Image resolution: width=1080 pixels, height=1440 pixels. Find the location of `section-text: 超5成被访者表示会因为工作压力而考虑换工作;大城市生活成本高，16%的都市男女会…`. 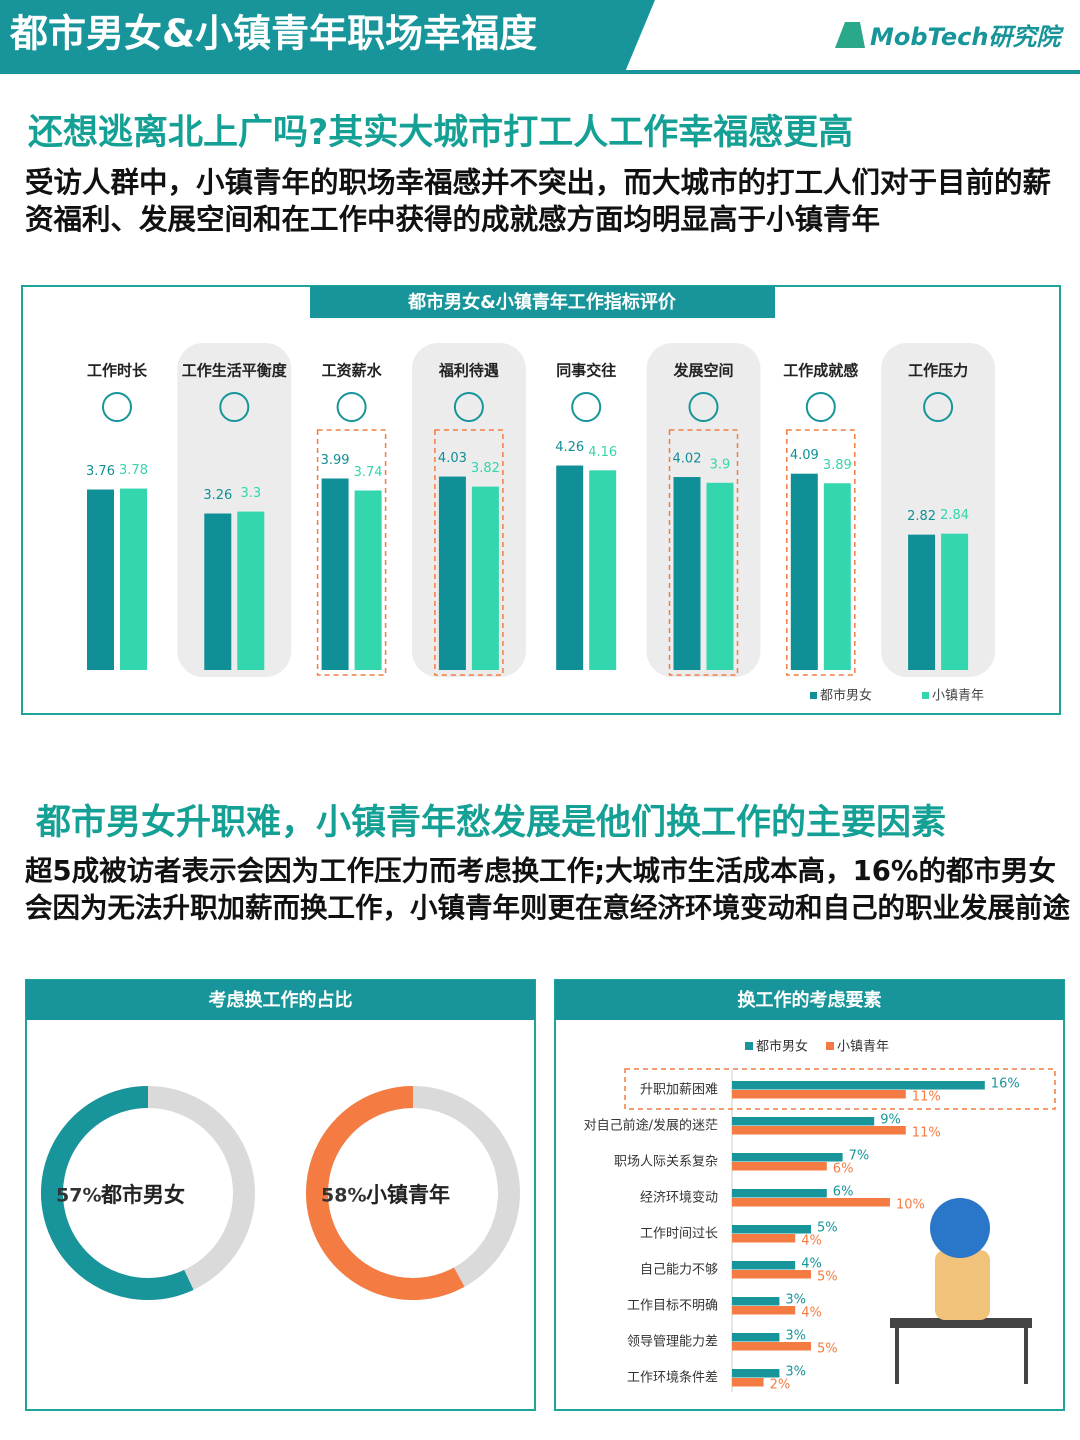

section-text: 超5成被访者表示会因为工作压力而考虑换工作;大城市生活成本高，16%的都市男女会… is located at coordinates (547, 889).